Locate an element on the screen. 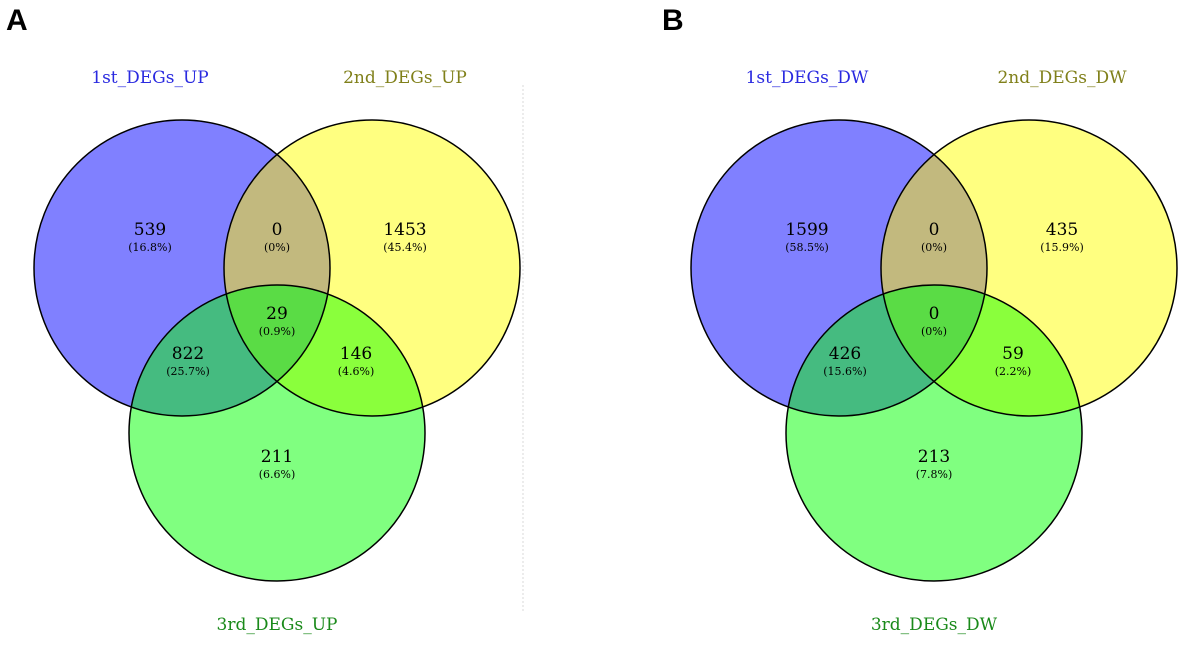 This screenshot has width=1189, height=646. region-r123-count: 29 is located at coordinates (277, 314).